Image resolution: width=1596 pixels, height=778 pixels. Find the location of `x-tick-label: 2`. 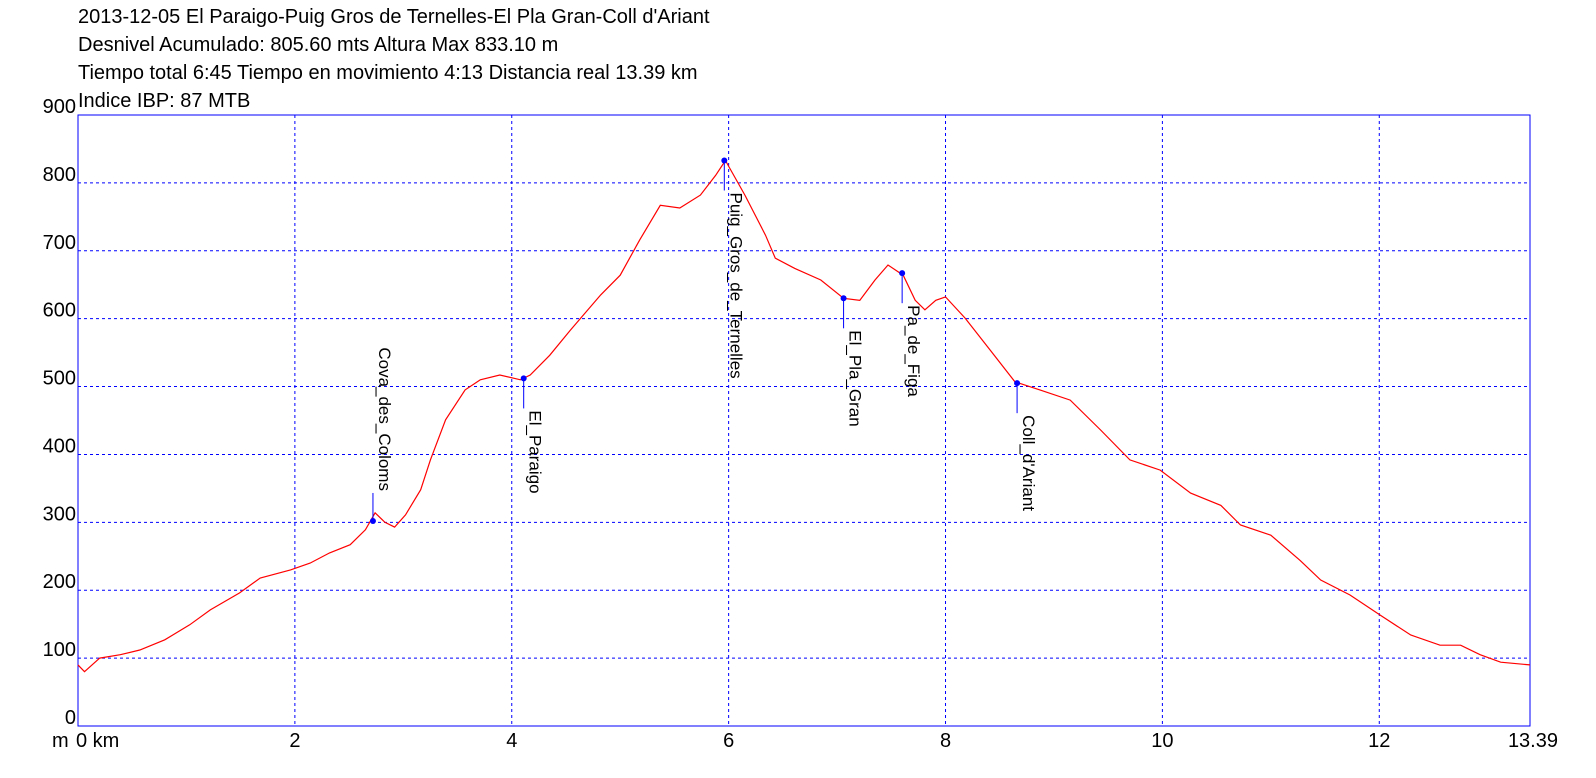

x-tick-label: 2 is located at coordinates (294, 741).